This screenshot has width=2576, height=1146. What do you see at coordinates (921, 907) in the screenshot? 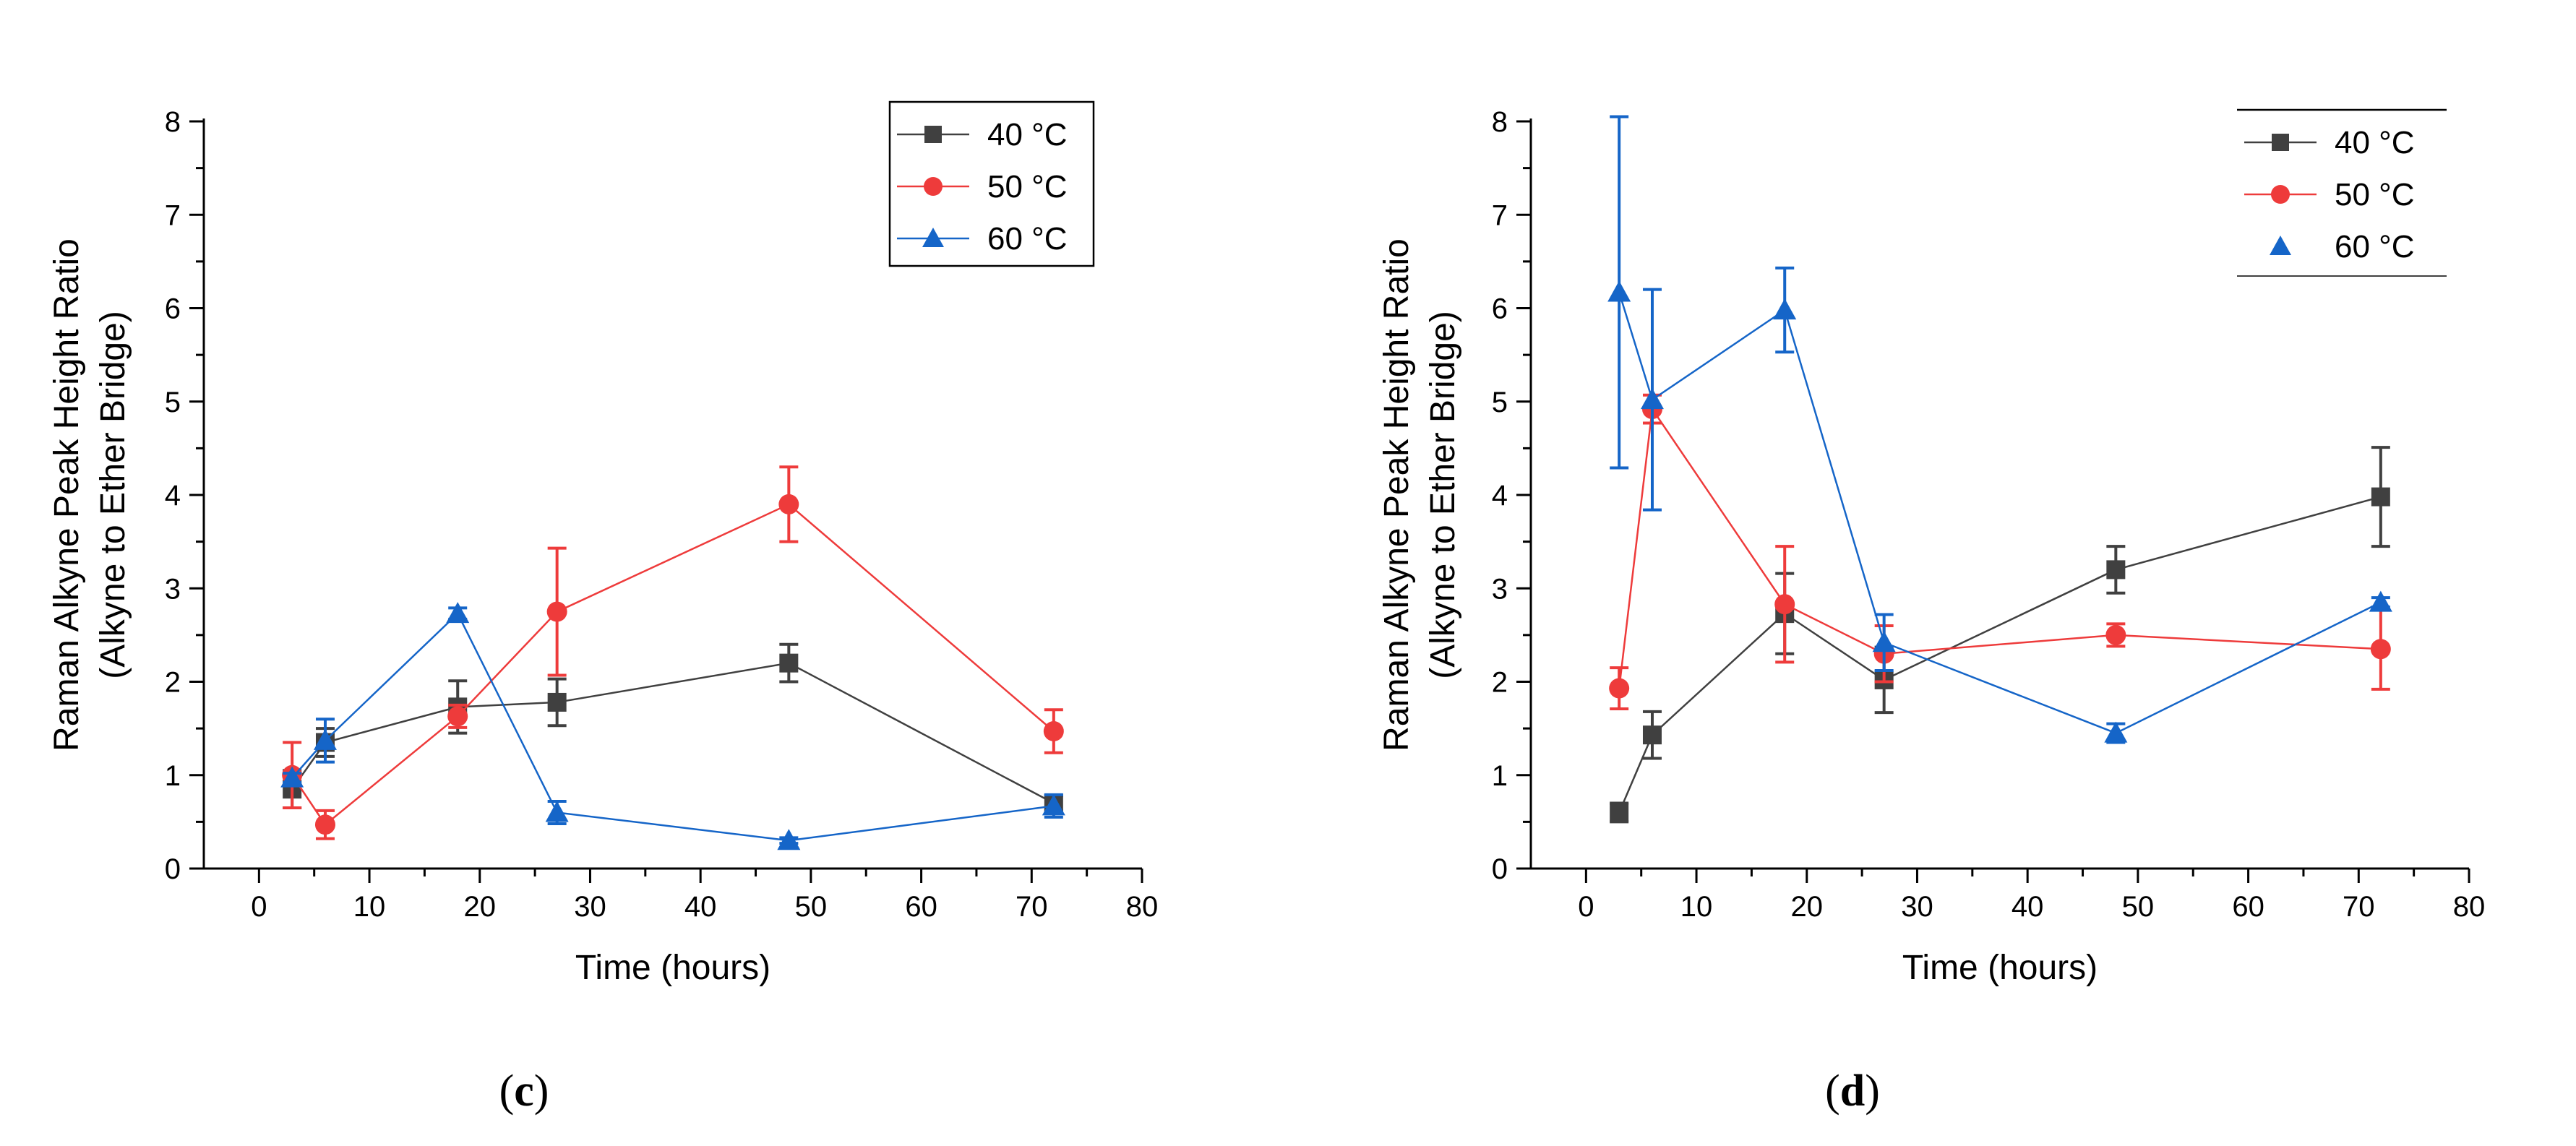
I see `x-tick-label: 60` at bounding box center [921, 907].